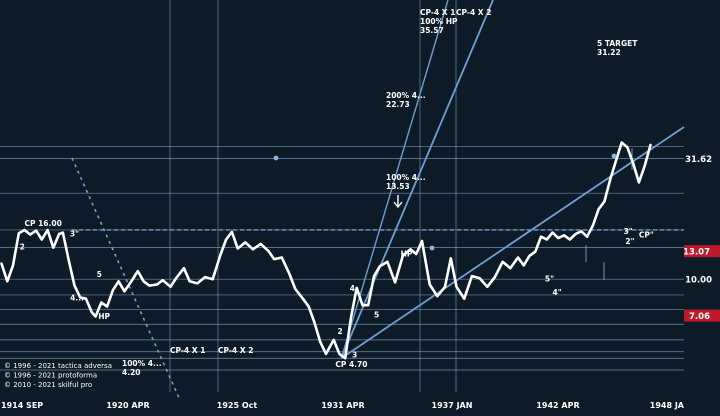 The width and height of the screenshot is (720, 416). Describe the element at coordinates (646, 235) in the screenshot. I see `point-label: CP"` at that location.